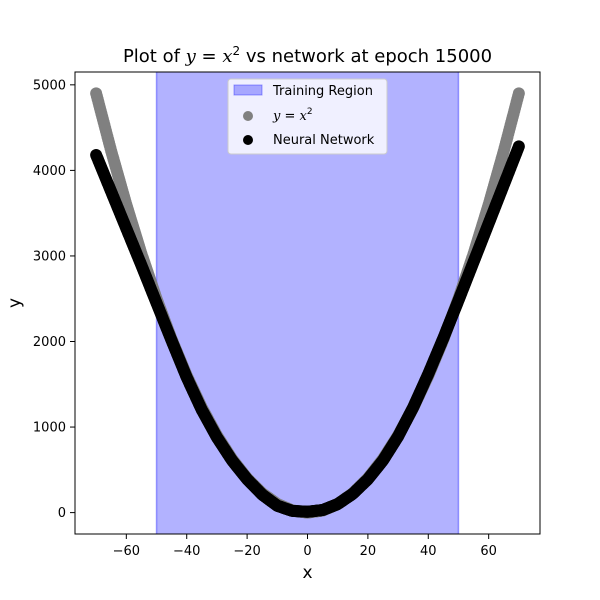 The height and width of the screenshot is (600, 600). What do you see at coordinates (248, 116) in the screenshot?
I see `legend-swatch-y-x2` at bounding box center [248, 116].